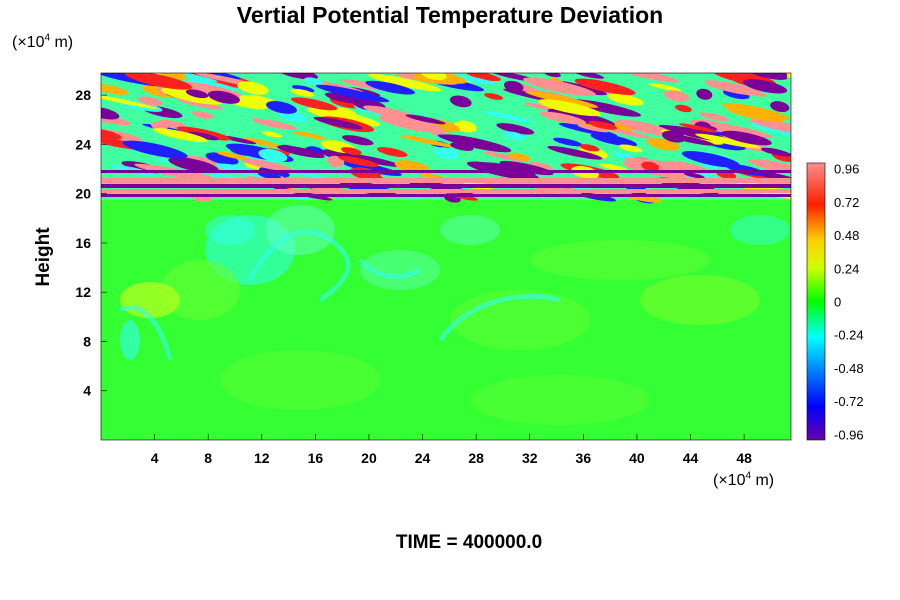 This screenshot has height=600, width=900. Describe the element at coordinates (83, 292) in the screenshot. I see `y-tick-label: 12` at that location.